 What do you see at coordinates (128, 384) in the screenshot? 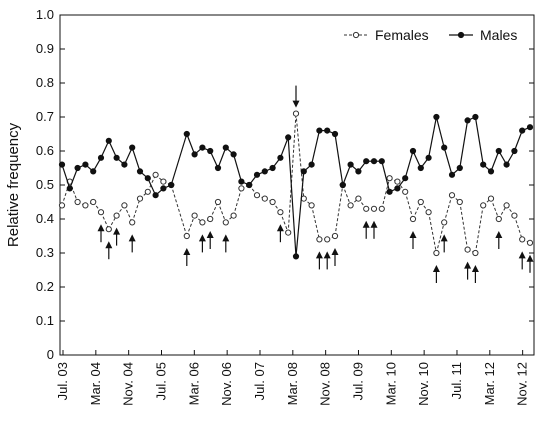
I see `x-tick-label: Nov. 04` at bounding box center [128, 384].